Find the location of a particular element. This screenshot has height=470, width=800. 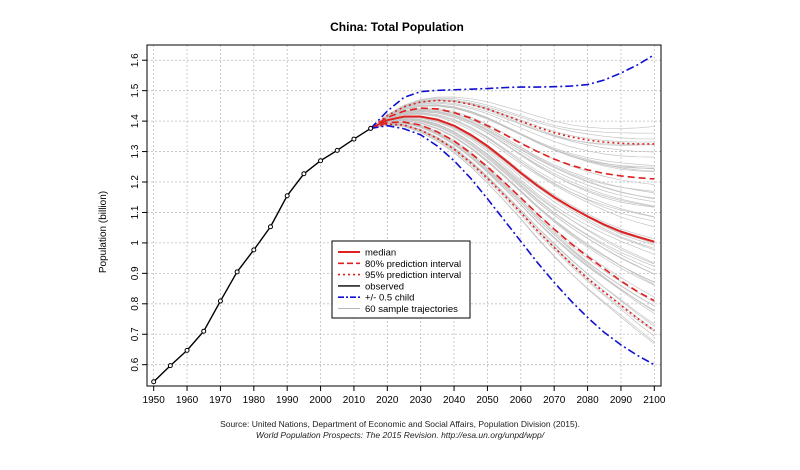

x-tick-label: 2090 is located at coordinates (621, 400).